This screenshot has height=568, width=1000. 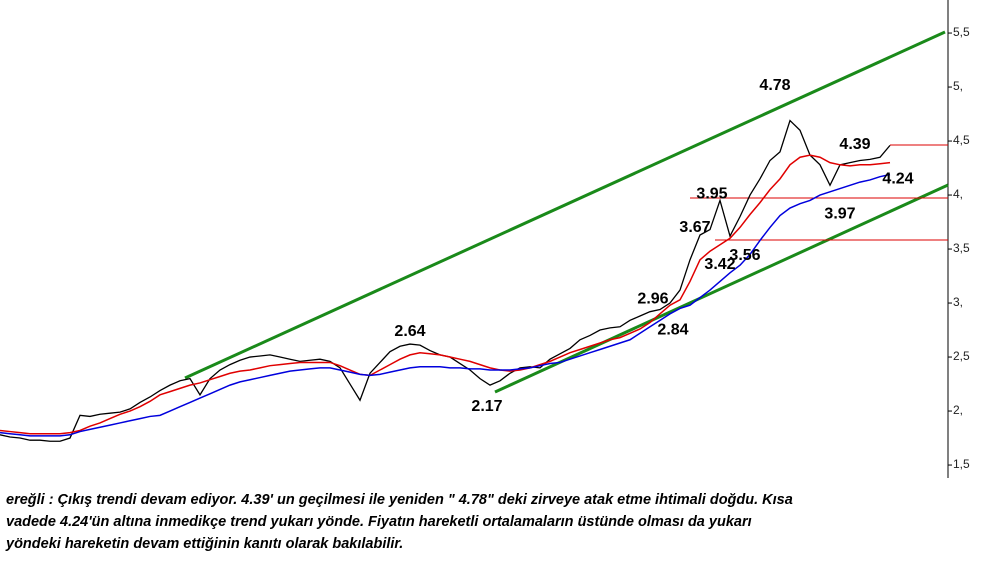 I want to click on price-annotation: 2.17, so click(x=486, y=406).